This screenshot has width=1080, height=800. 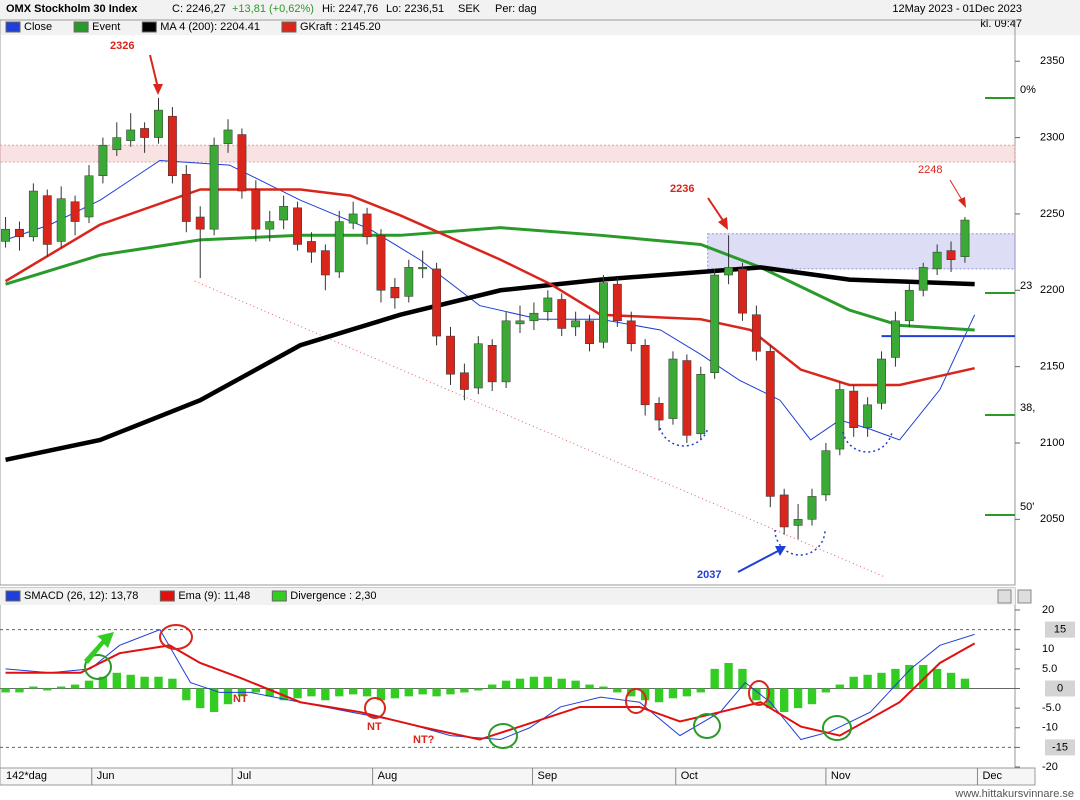 What do you see at coordinates (548, 776) in the screenshot?
I see `x-tick-label: Sep` at bounding box center [548, 776].